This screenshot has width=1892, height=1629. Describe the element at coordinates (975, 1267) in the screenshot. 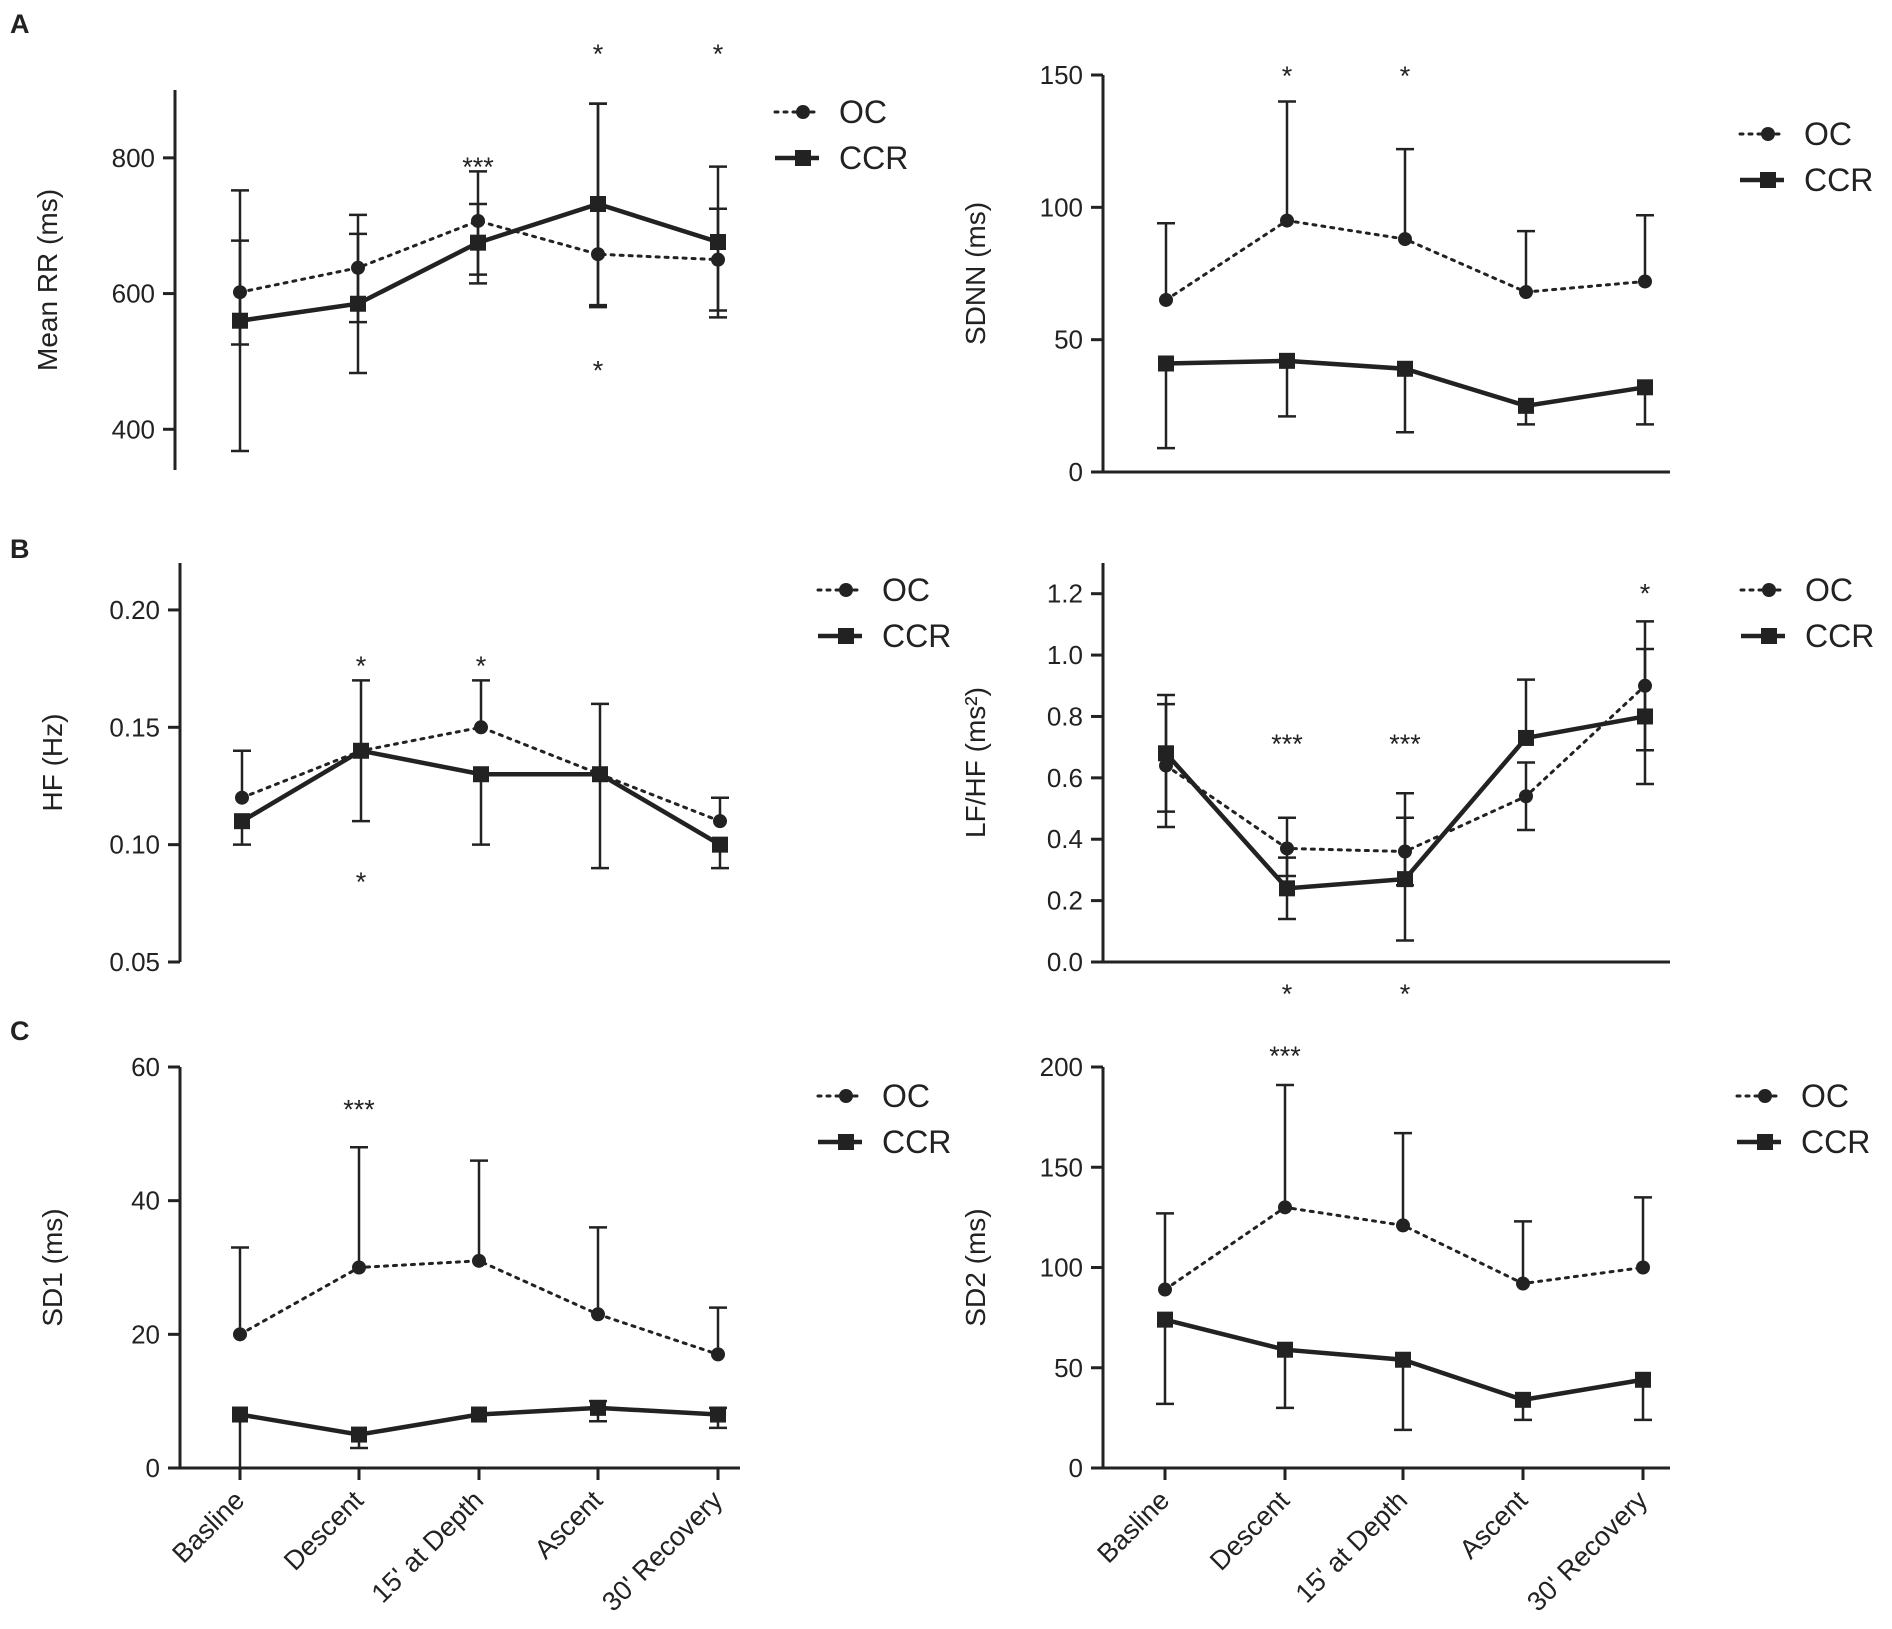

I see `y-axis-label: SD2 (ms)` at that location.